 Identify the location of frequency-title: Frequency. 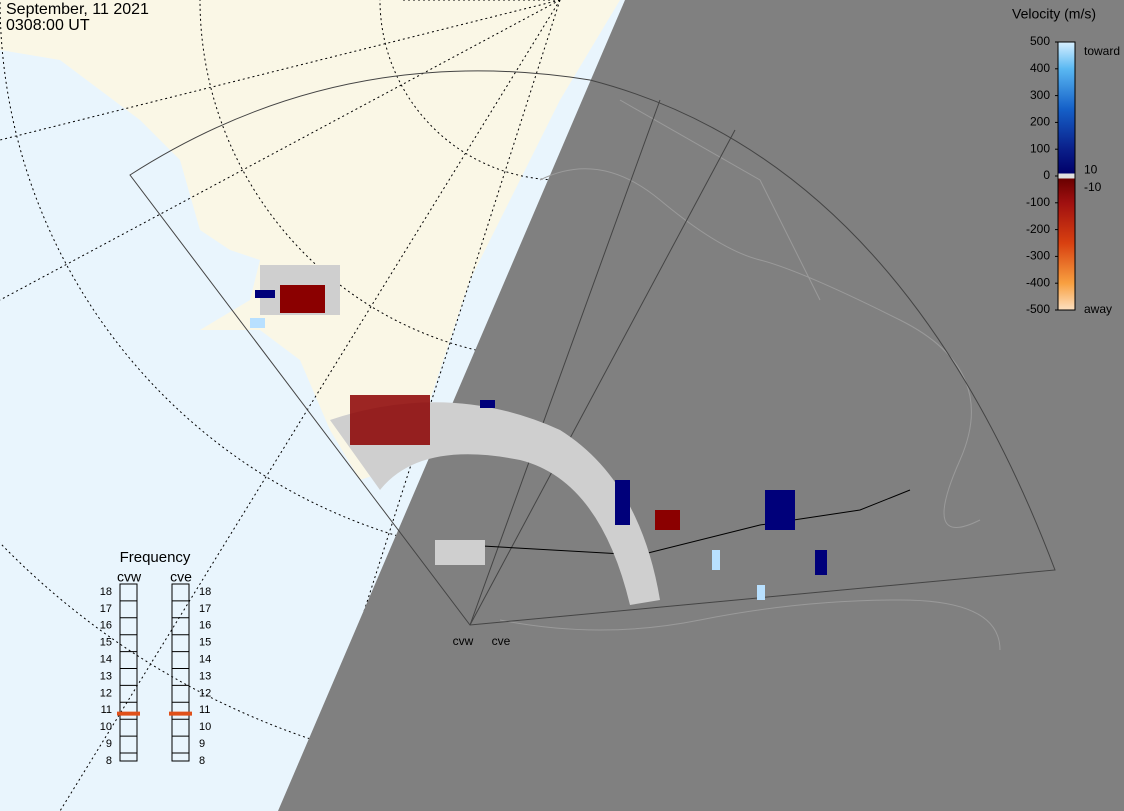
(155, 557).